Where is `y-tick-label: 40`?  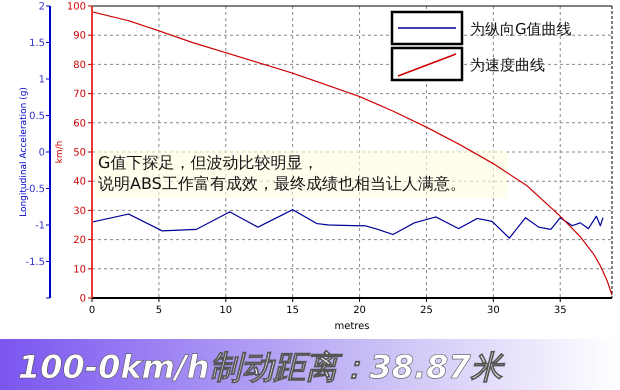 y-tick-label: 40 is located at coordinates (79, 182).